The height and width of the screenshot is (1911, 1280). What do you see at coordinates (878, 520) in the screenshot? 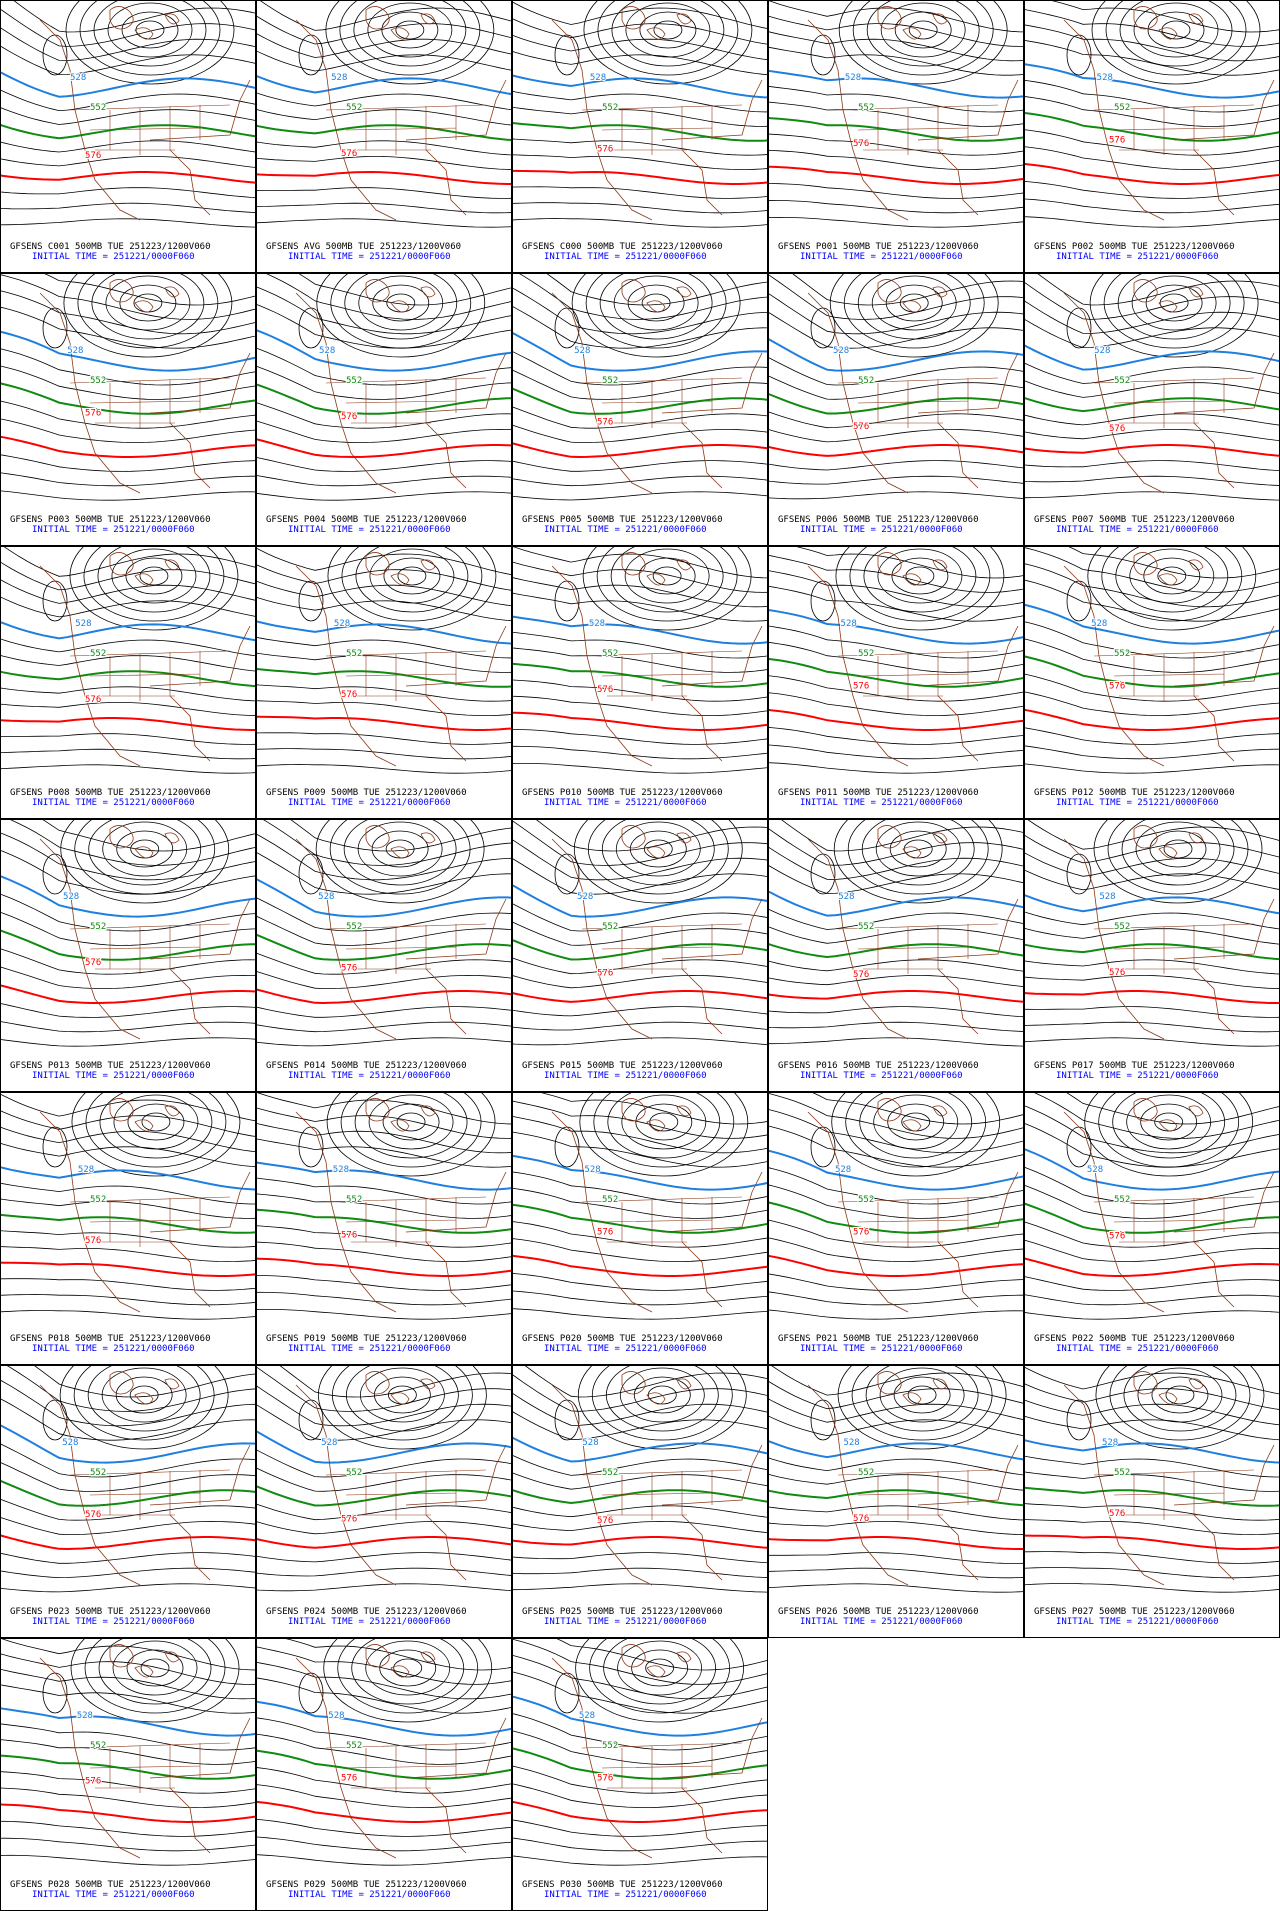
I see `panel-title: GFSENS P006 500MB TUE 251223/1200V060` at bounding box center [878, 520].